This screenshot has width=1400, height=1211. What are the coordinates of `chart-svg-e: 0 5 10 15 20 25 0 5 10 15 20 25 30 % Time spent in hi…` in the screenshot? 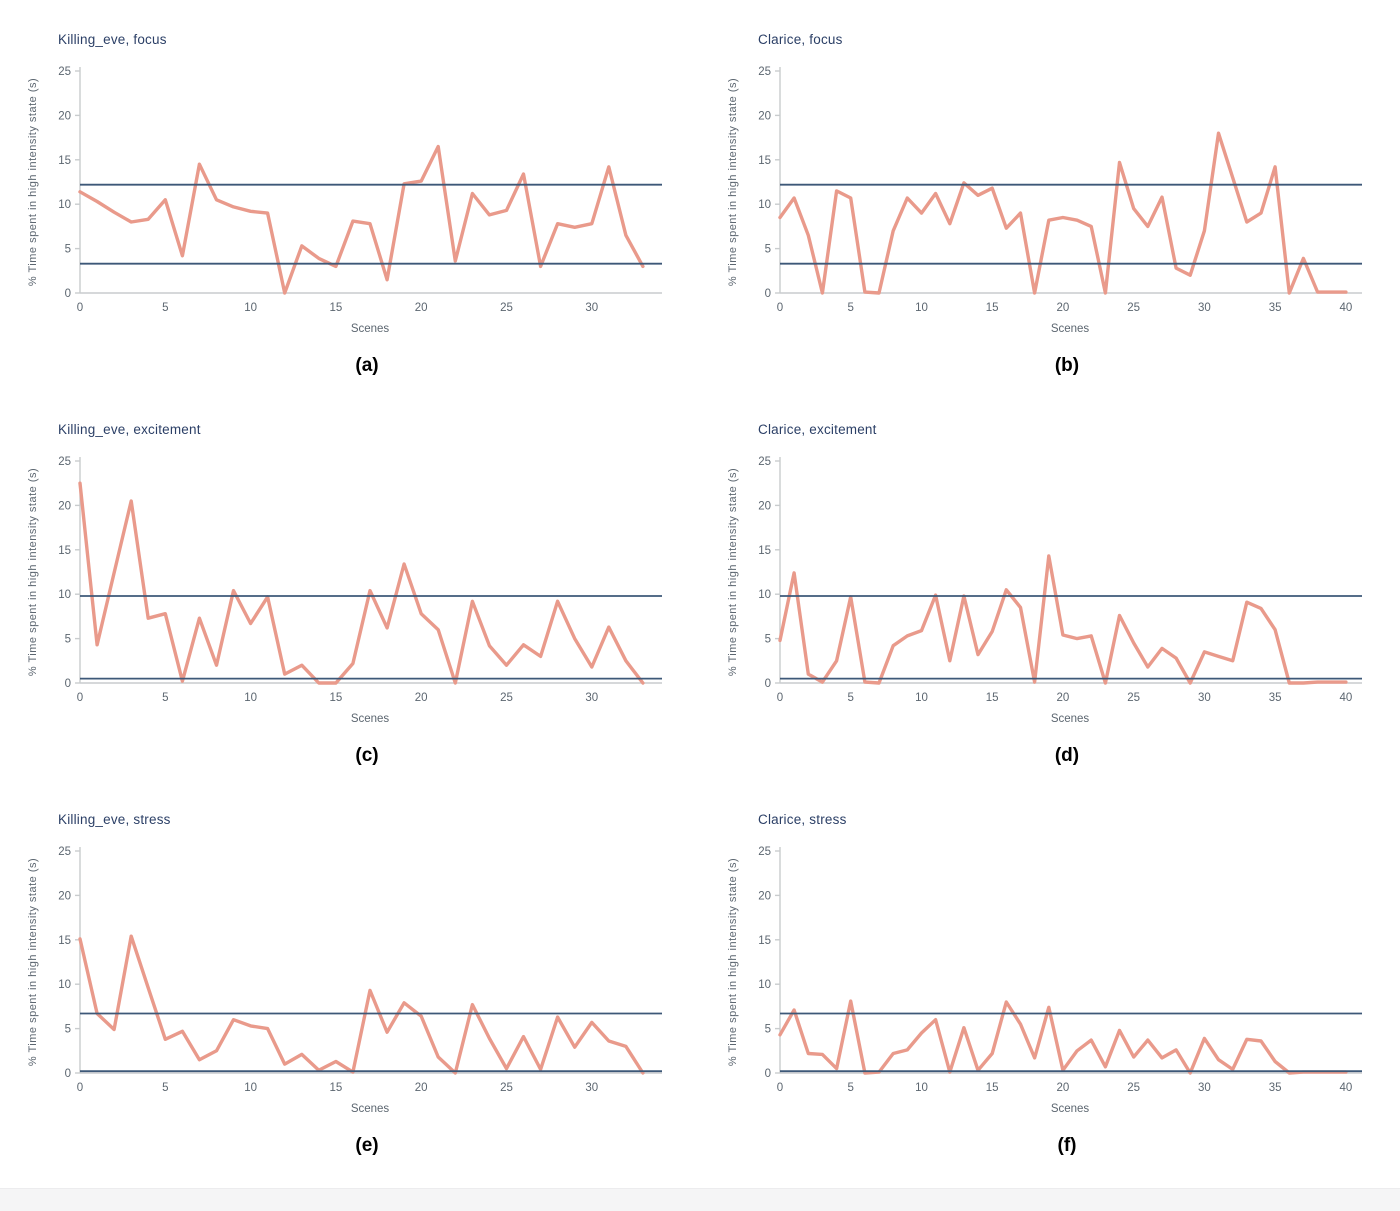 It's located at (344, 980).